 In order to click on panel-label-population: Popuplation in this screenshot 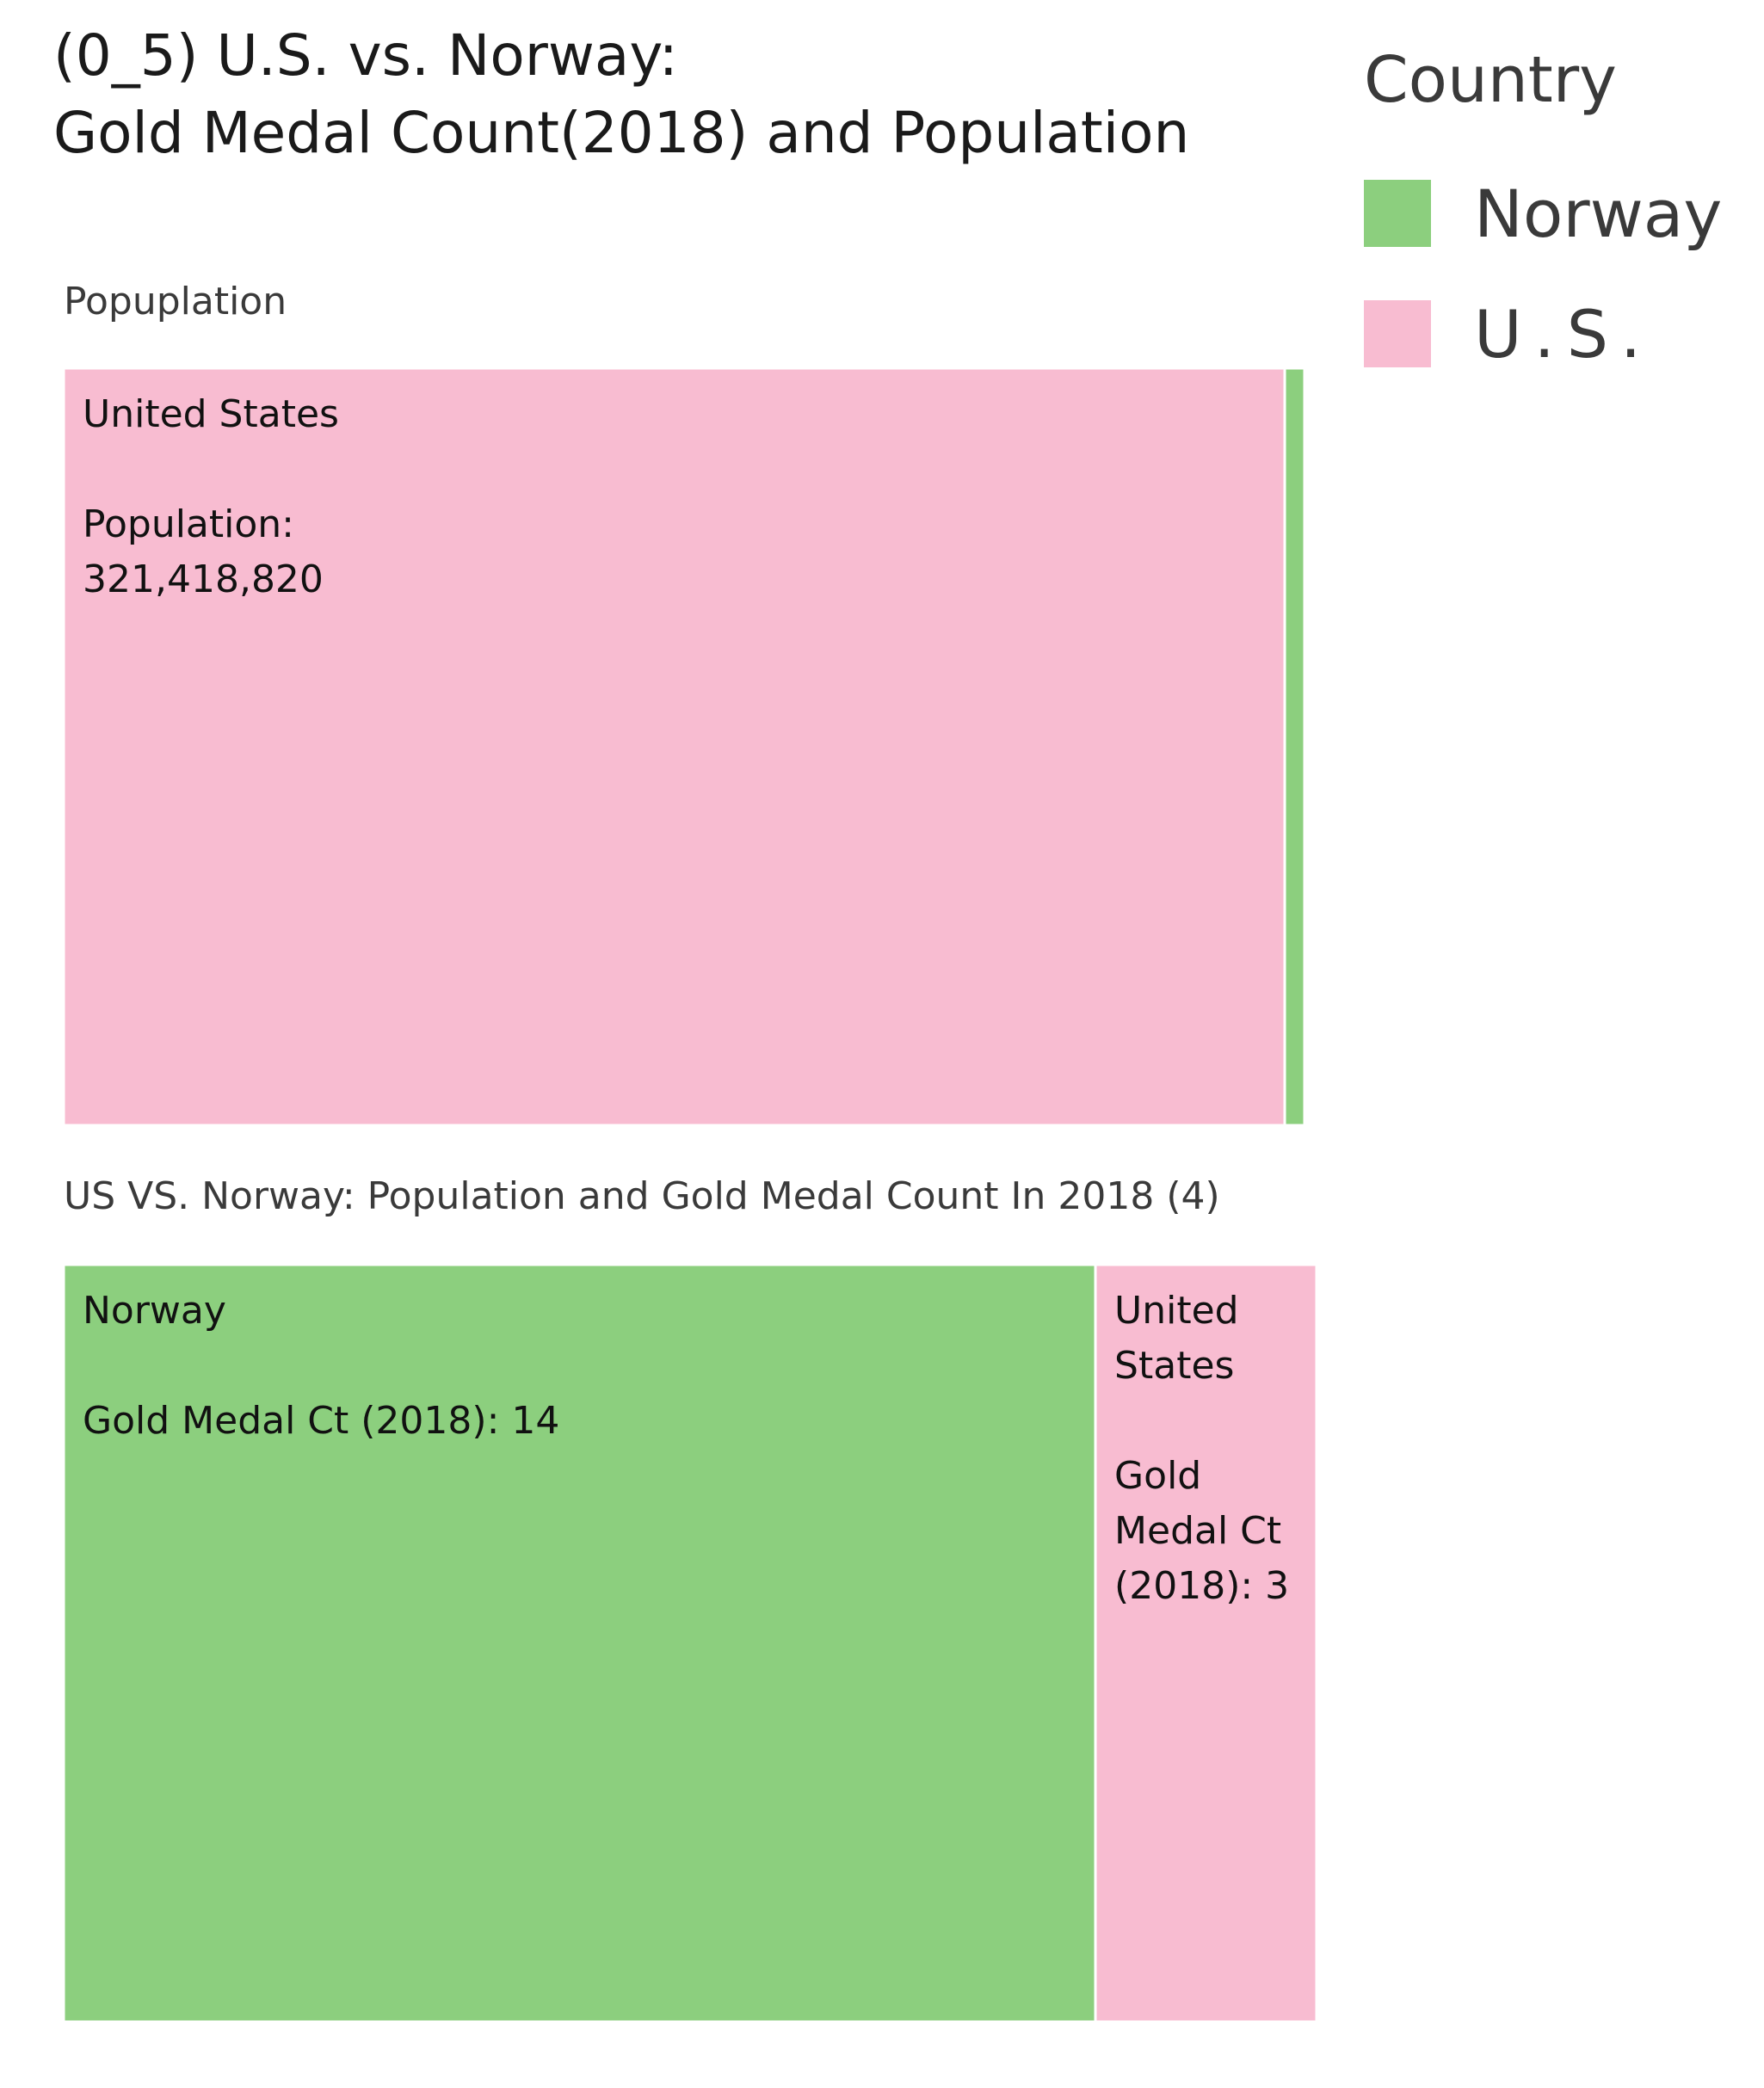, I will do `click(175, 301)`.